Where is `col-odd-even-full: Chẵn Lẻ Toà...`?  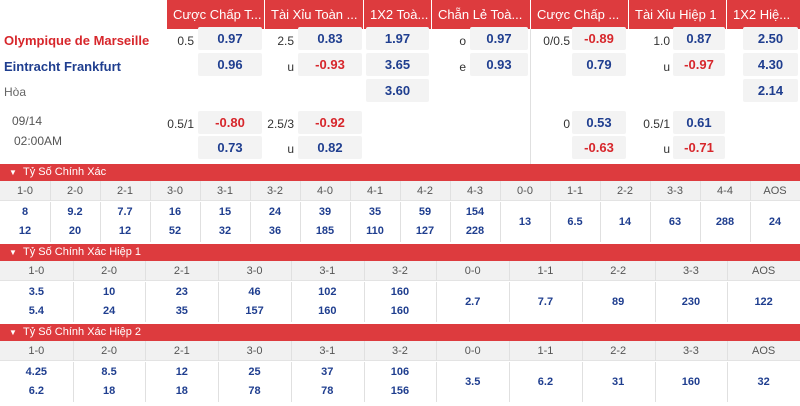
col-odd-even-full: Chẵn Lẻ Toà... is located at coordinates (481, 14).